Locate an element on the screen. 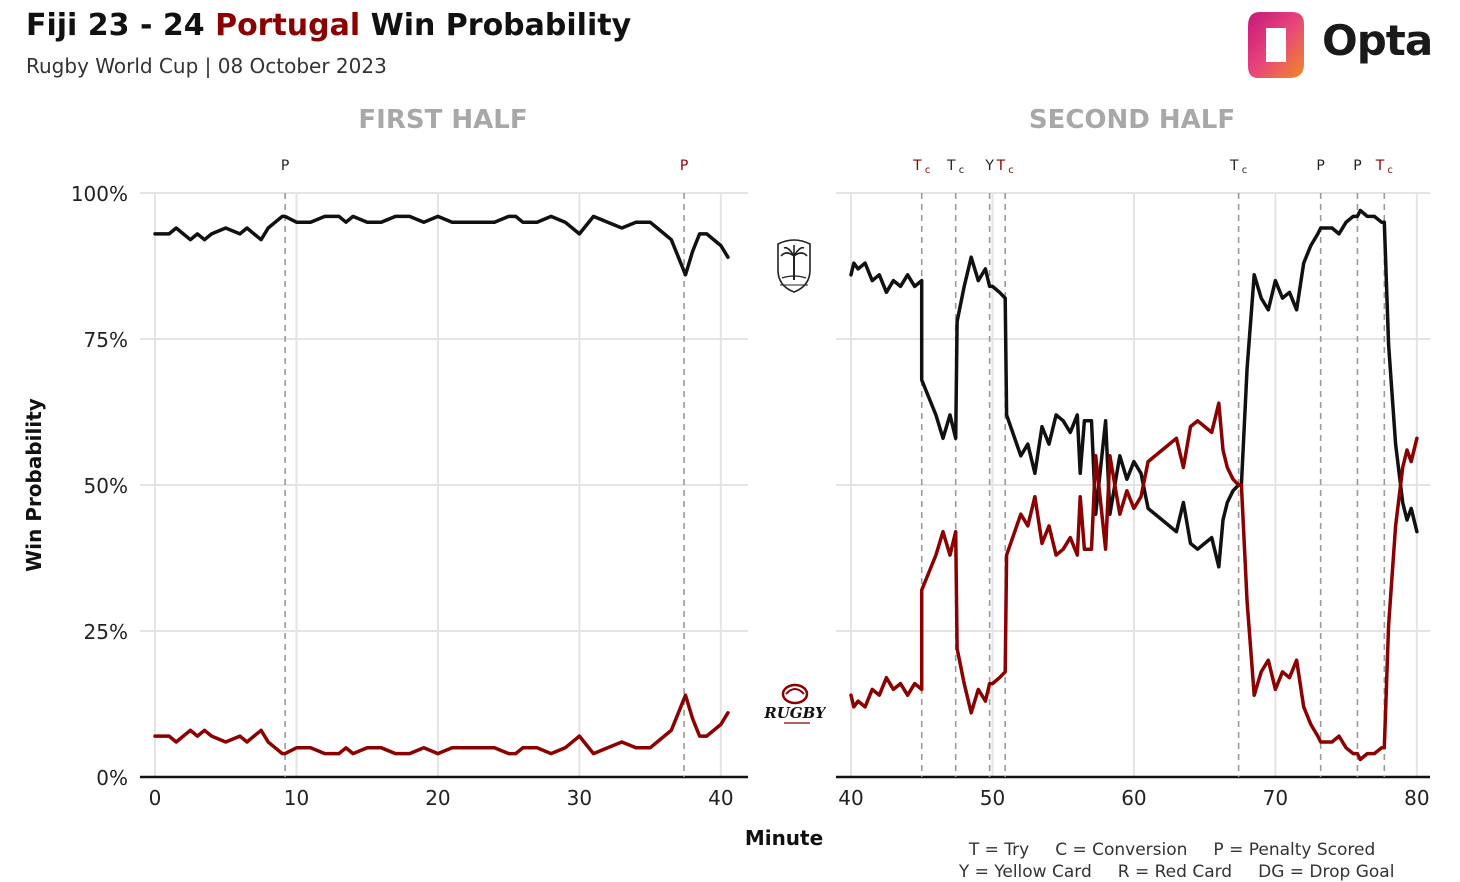 This screenshot has width=1460, height=882. y-axis-title: Win Probability is located at coordinates (34, 485).